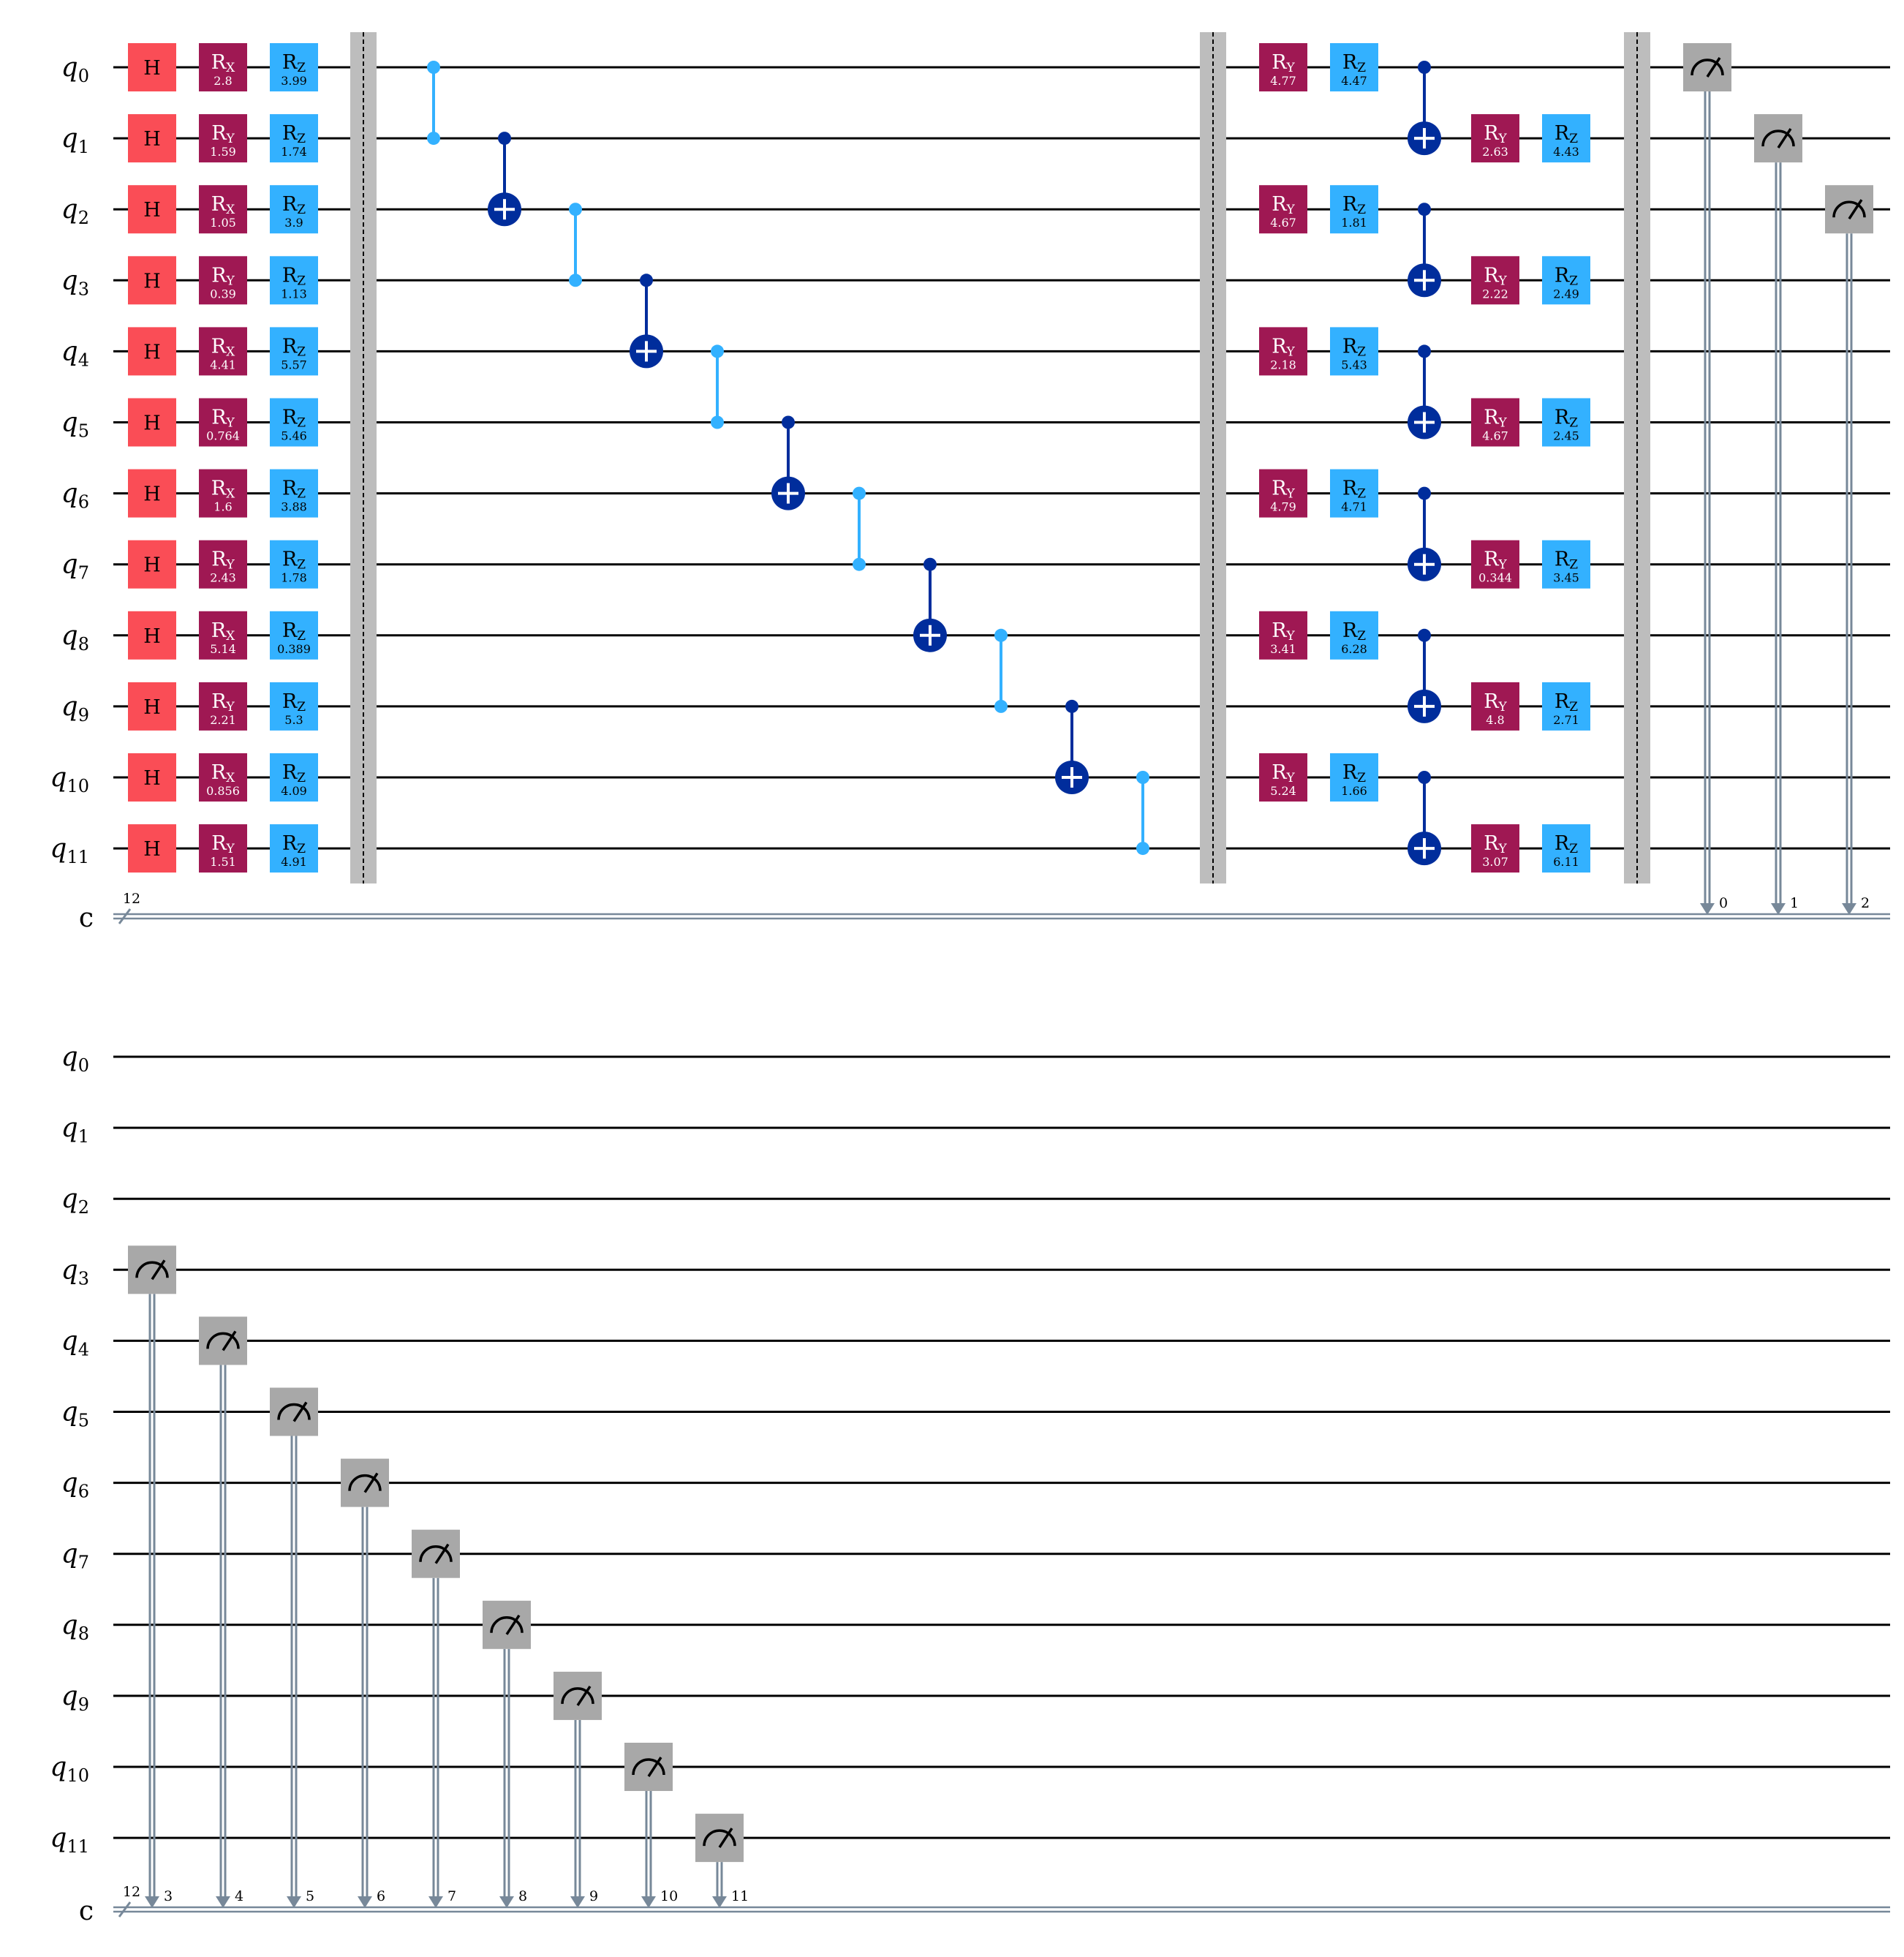 The image size is (1904, 1957). What do you see at coordinates (86, 1911) in the screenshot?
I see `classical-label: c` at bounding box center [86, 1911].